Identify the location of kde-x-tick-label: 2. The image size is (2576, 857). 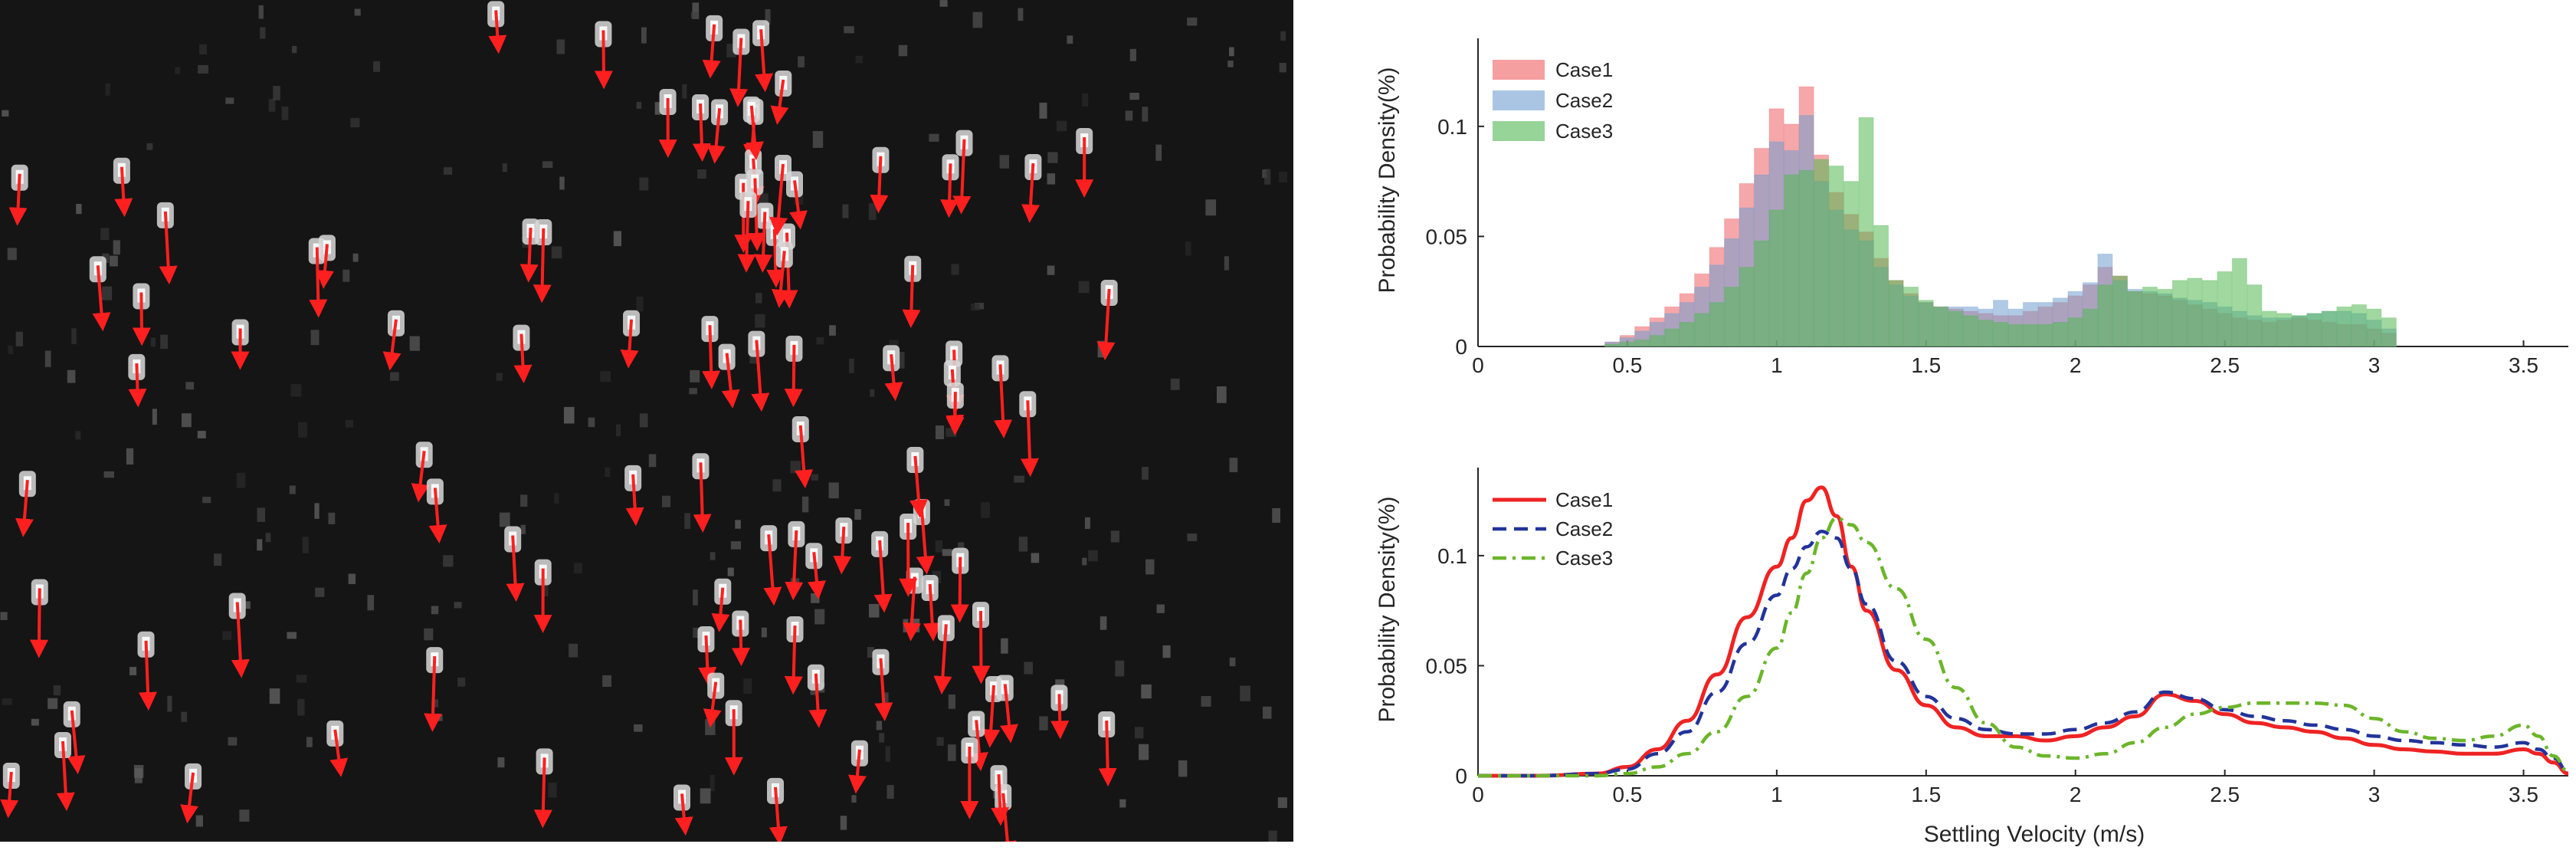
(2076, 794).